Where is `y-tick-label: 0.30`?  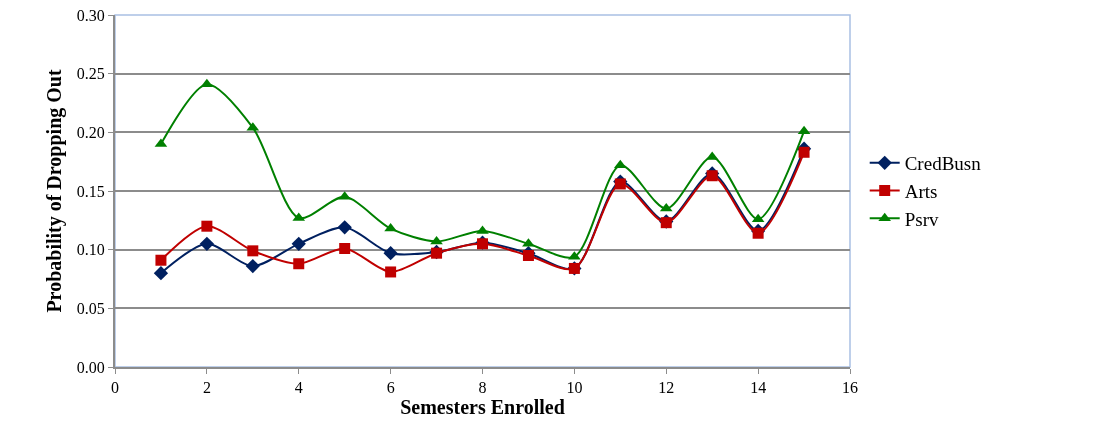
y-tick-label: 0.30 is located at coordinates (90, 15).